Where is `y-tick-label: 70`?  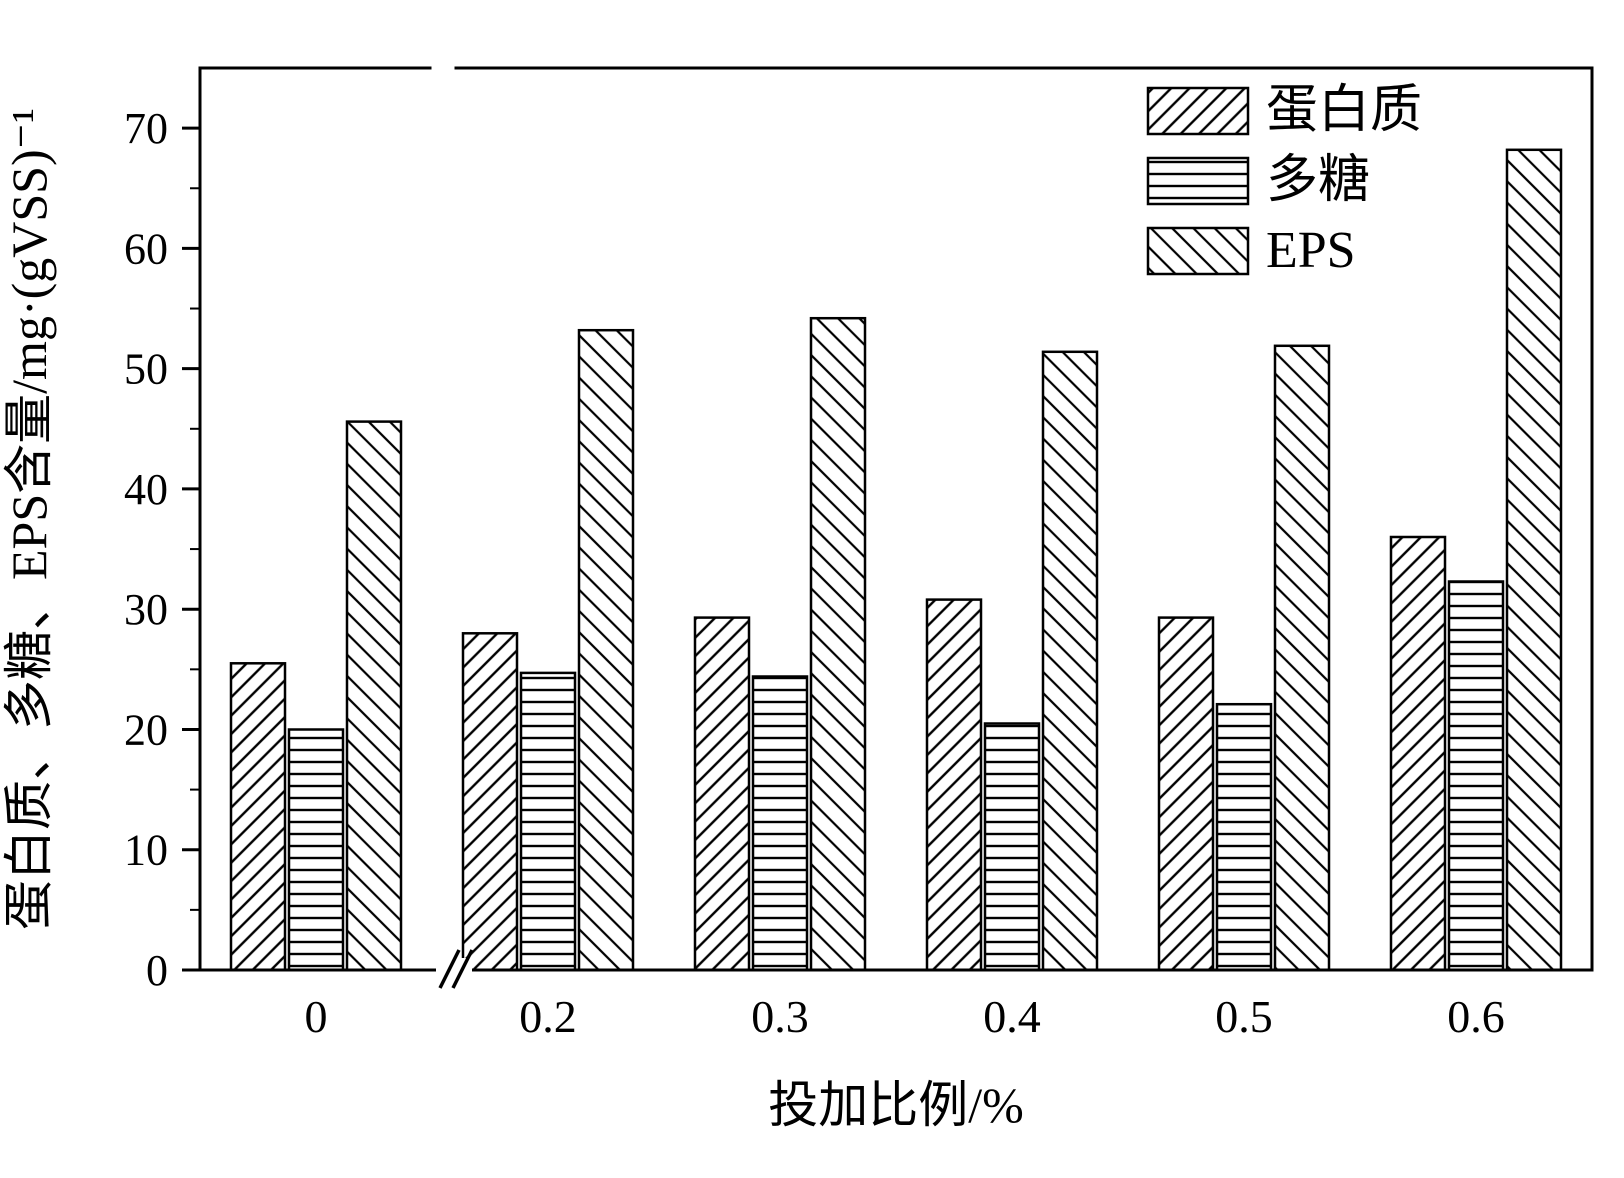 y-tick-label: 70 is located at coordinates (146, 128).